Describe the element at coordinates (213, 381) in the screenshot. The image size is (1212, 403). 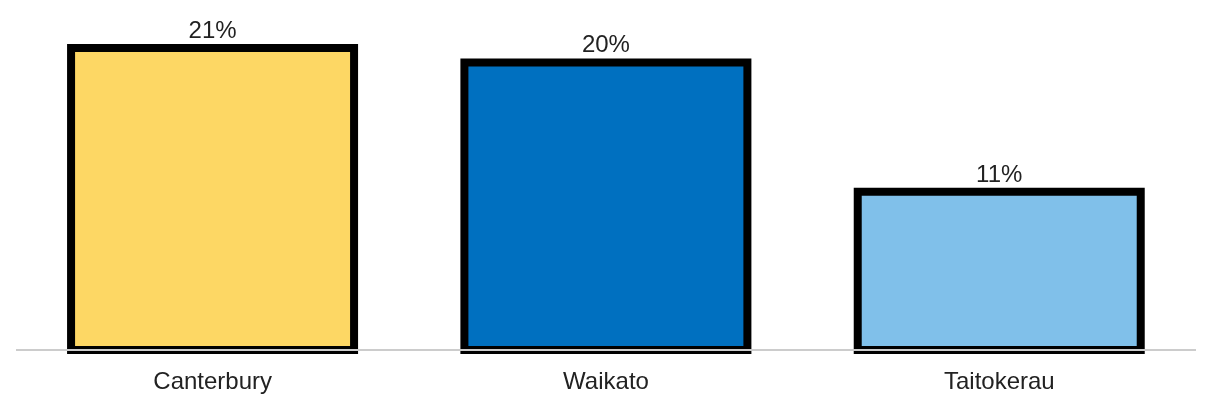
I see `x-tick-label: Canterbury` at that location.